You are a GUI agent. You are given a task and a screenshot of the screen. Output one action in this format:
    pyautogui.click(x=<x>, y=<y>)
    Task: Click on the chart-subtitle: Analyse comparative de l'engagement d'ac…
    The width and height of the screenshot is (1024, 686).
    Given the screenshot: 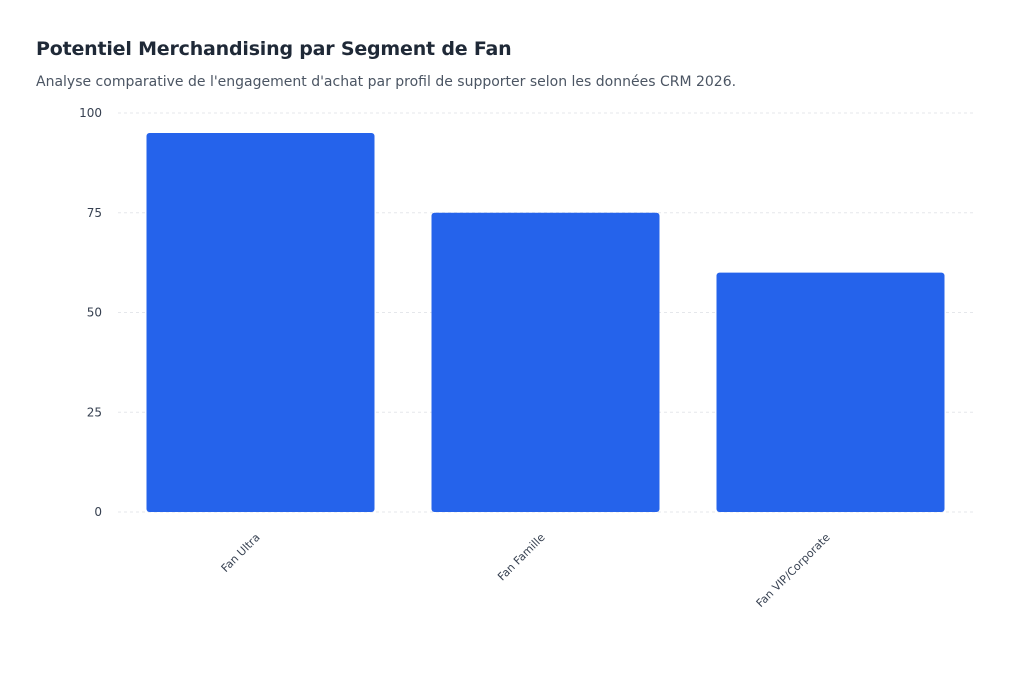 What is the action you would take?
    pyautogui.click(x=386, y=82)
    